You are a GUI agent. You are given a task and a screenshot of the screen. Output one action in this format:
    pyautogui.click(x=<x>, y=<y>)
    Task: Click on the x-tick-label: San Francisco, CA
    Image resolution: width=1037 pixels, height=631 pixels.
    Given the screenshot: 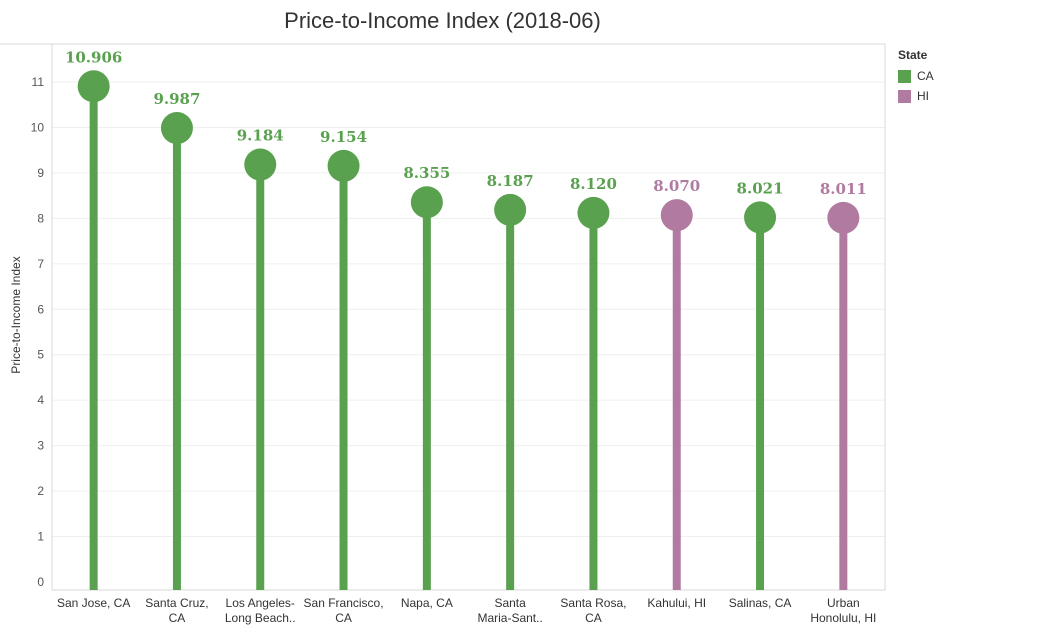 What is the action you would take?
    pyautogui.click(x=343, y=610)
    